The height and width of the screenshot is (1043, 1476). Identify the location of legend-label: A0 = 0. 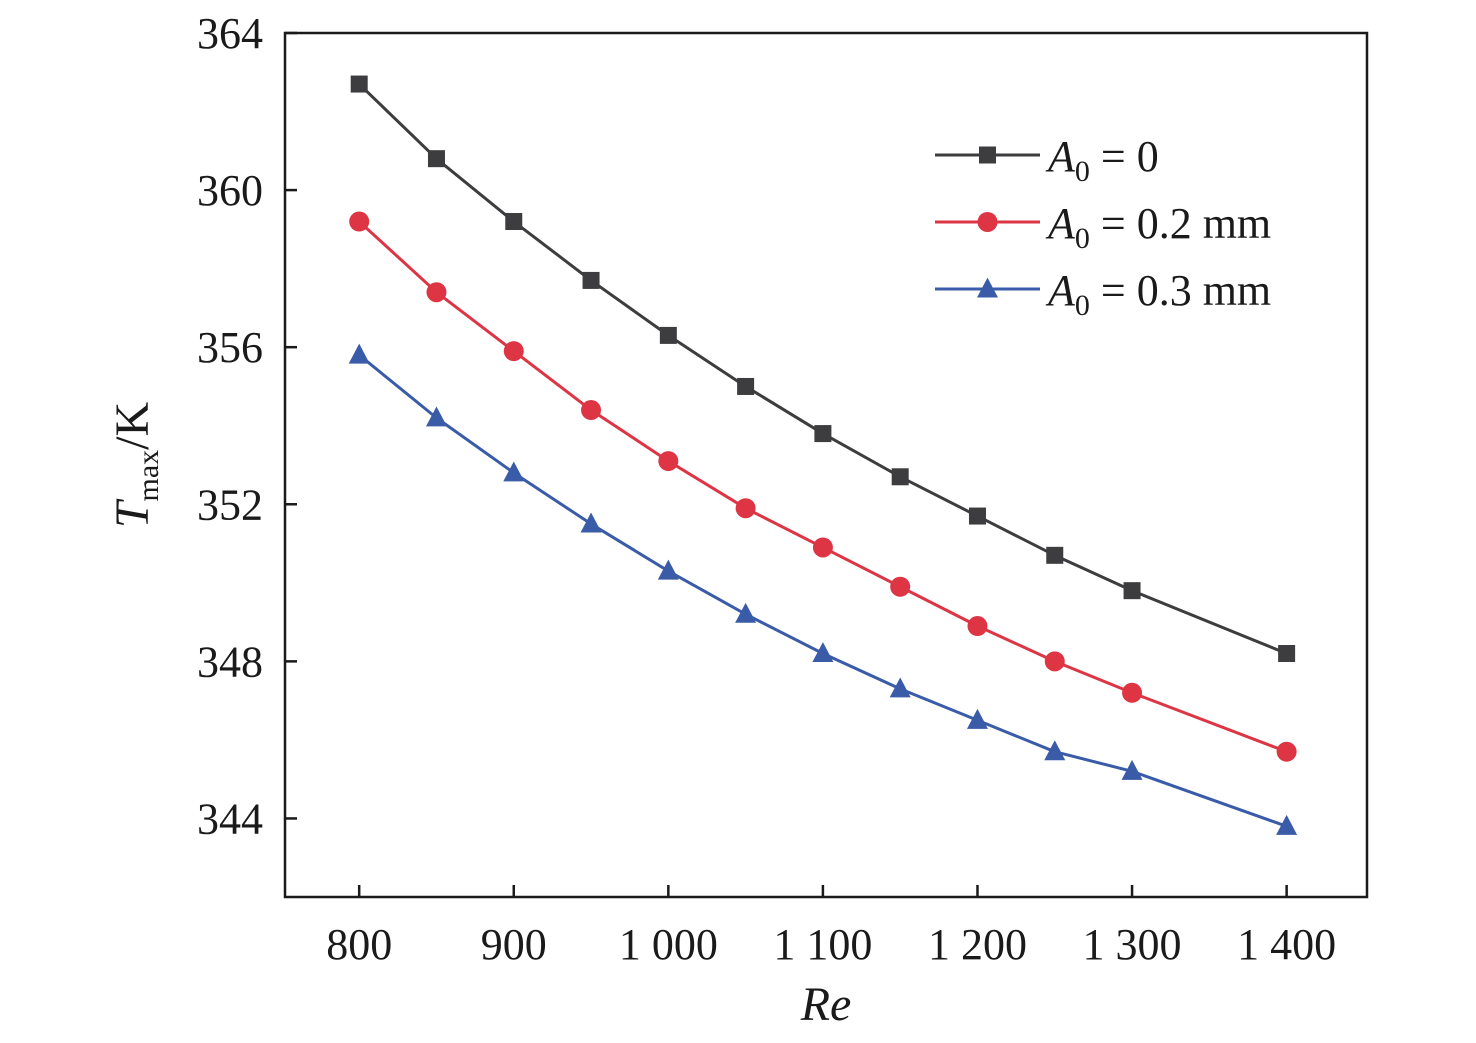
(1102, 160).